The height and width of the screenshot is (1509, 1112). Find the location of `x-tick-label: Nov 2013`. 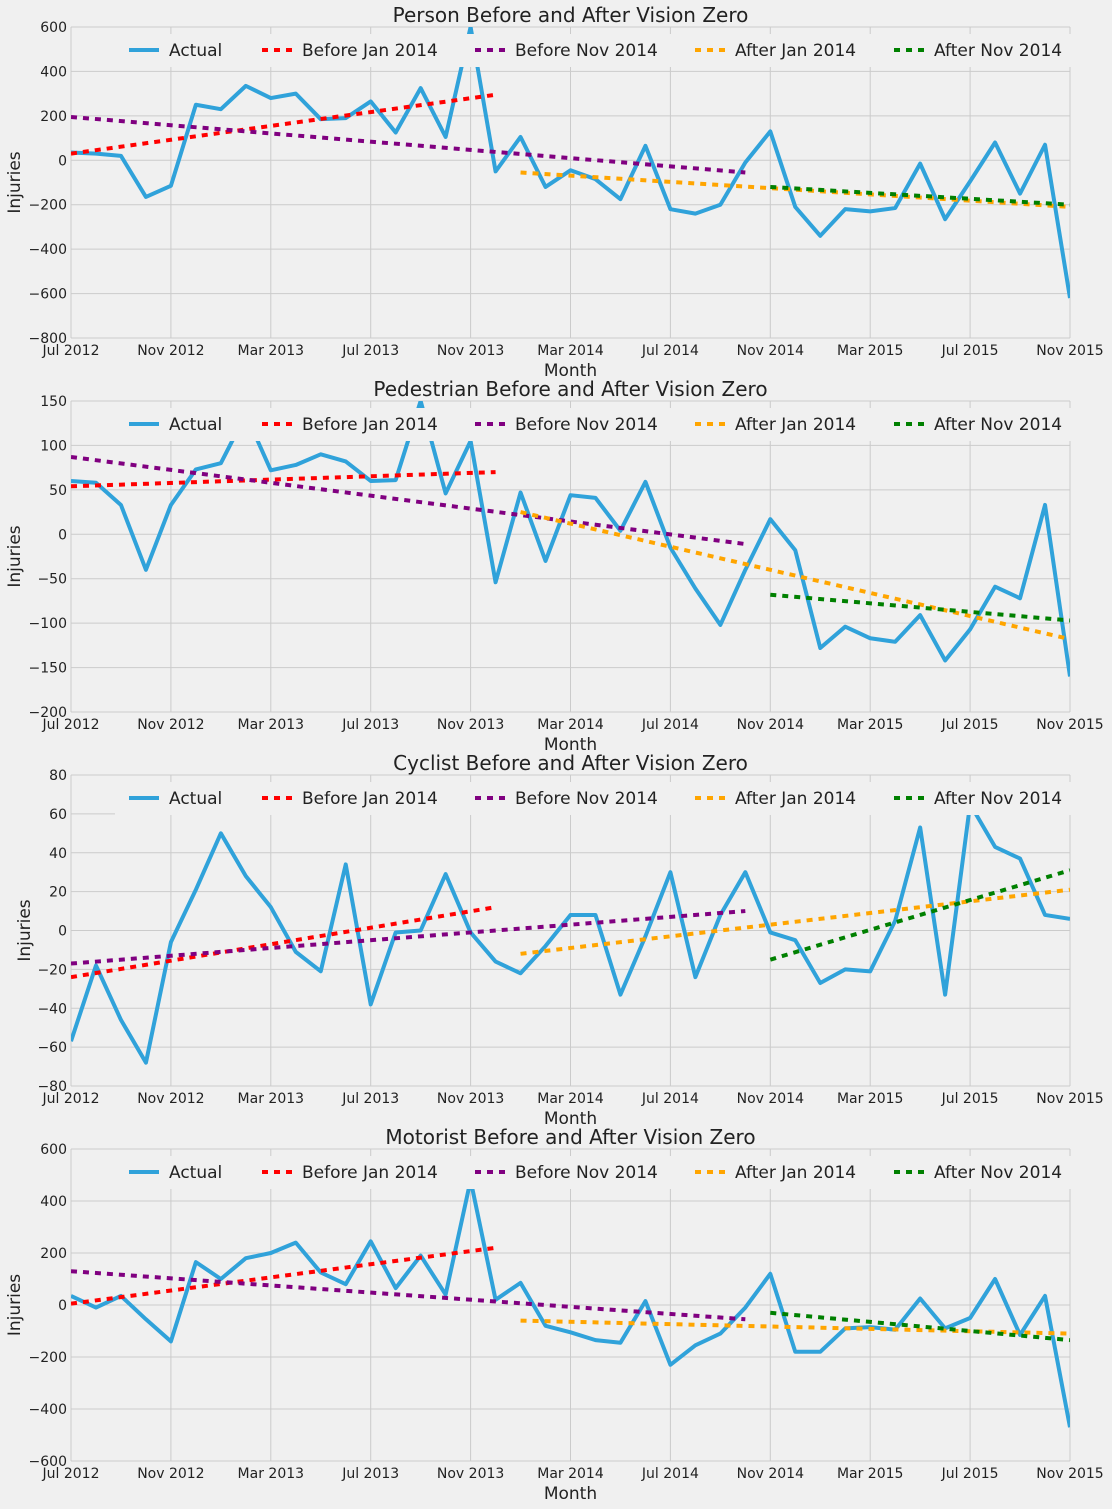

x-tick-label: Nov 2013 is located at coordinates (470, 351).